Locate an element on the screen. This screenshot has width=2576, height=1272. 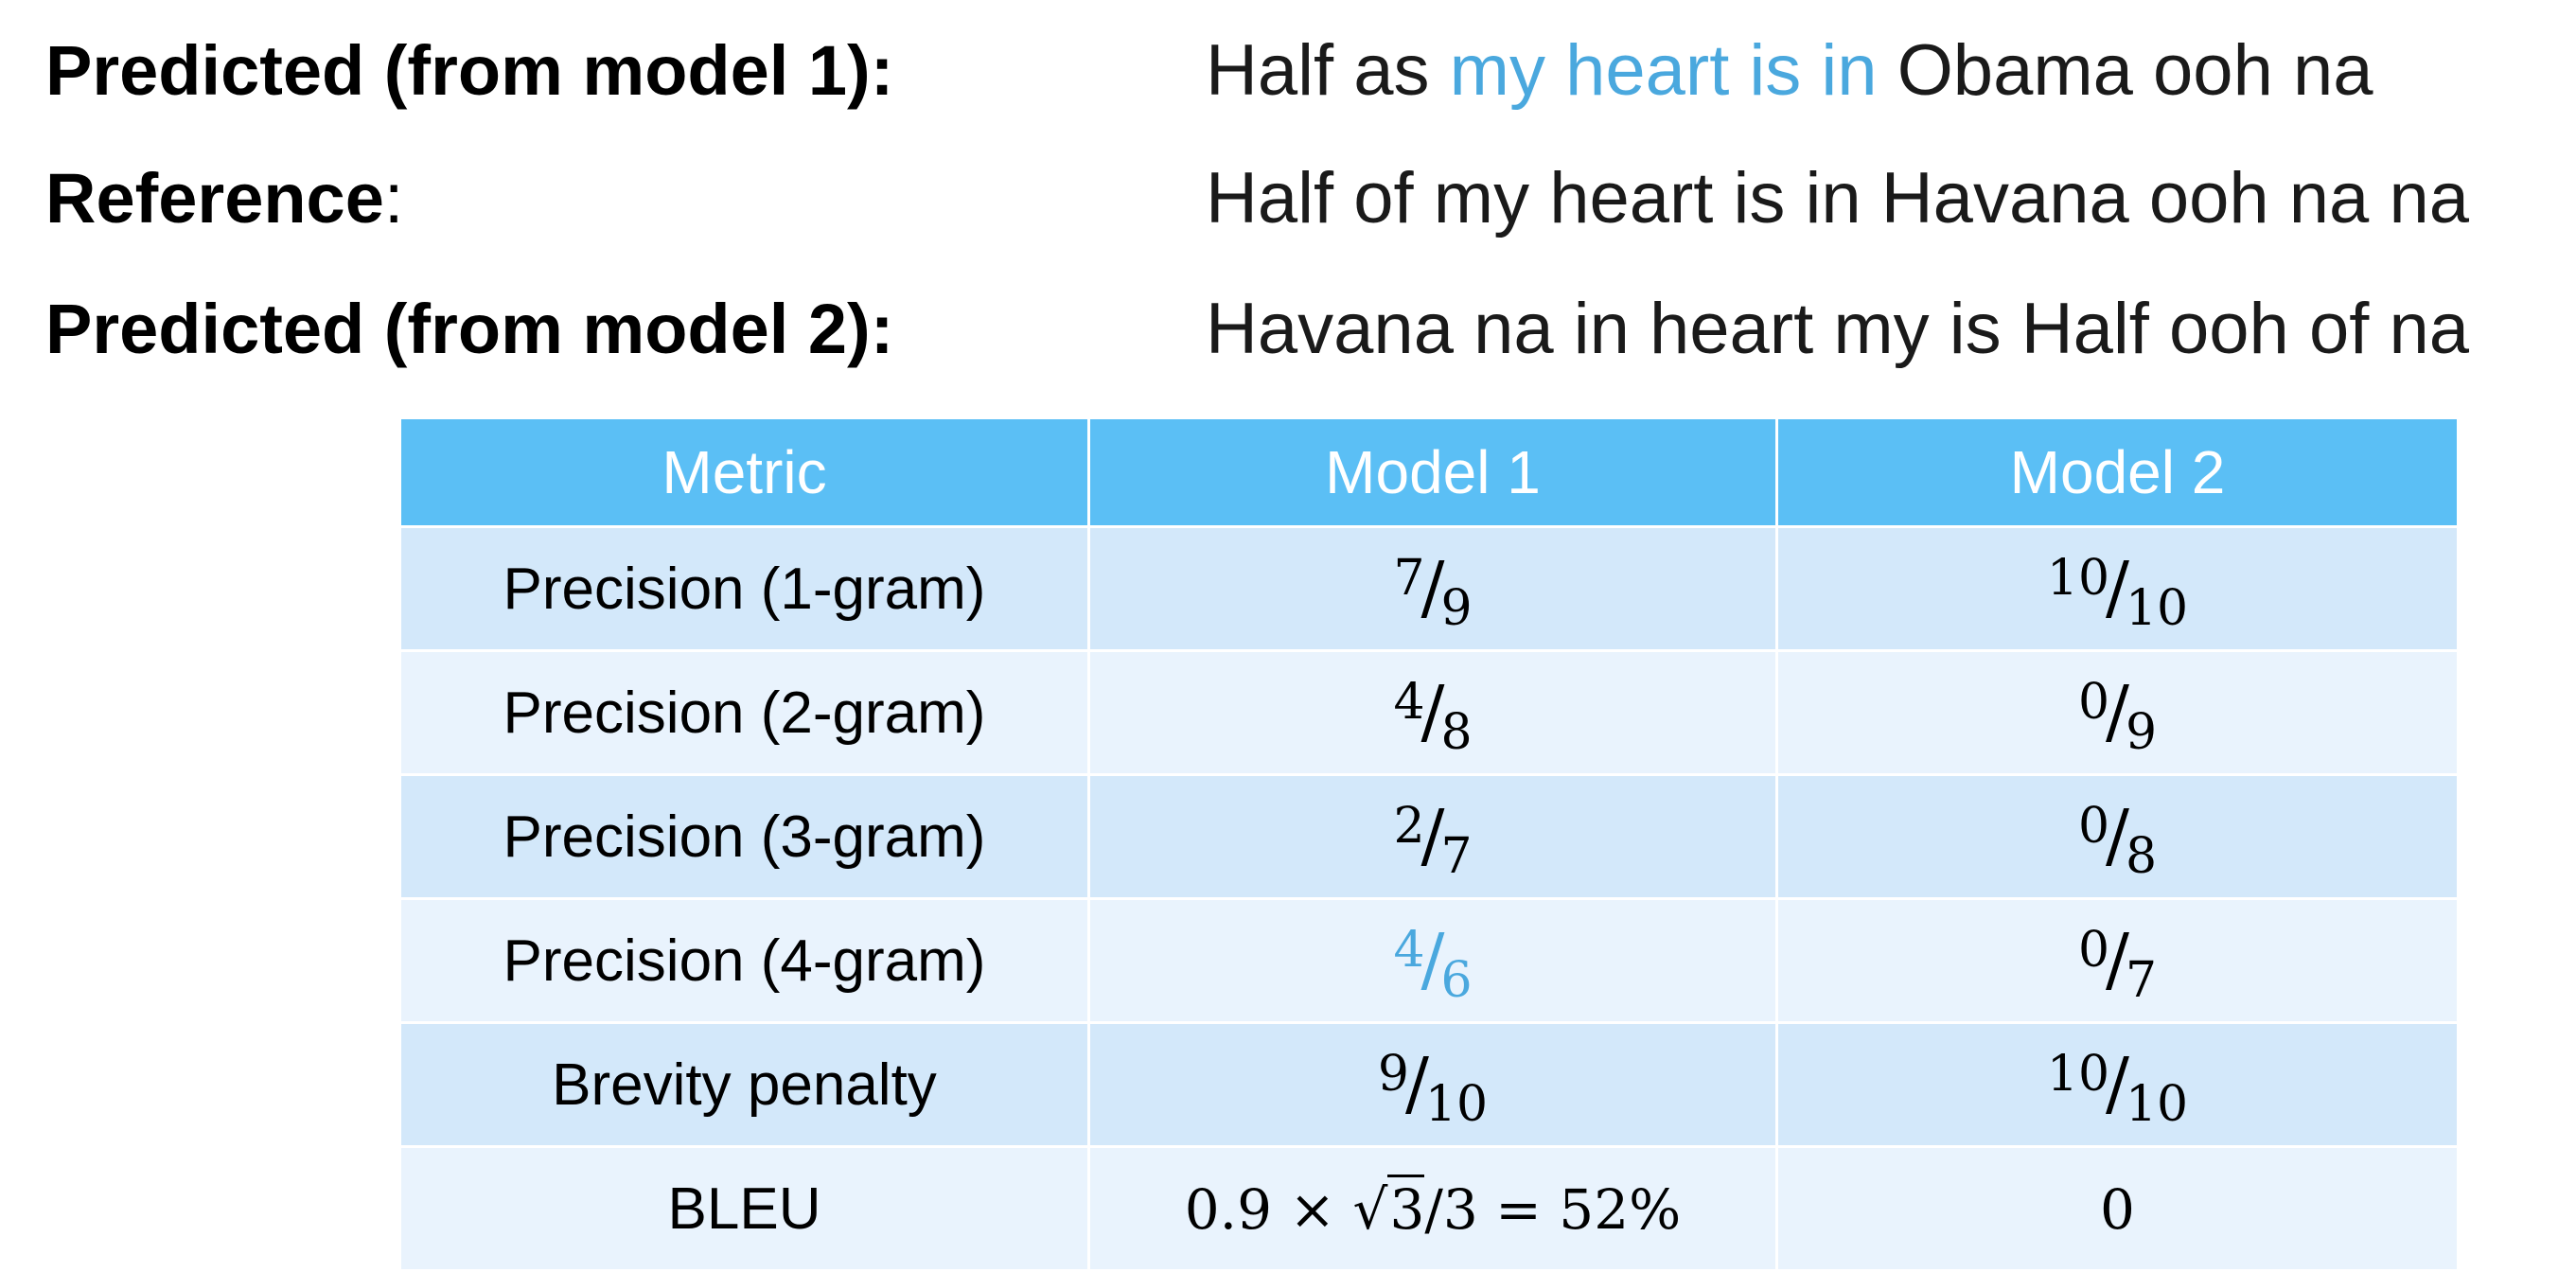
fraction: 4/8 is located at coordinates (1433, 715).